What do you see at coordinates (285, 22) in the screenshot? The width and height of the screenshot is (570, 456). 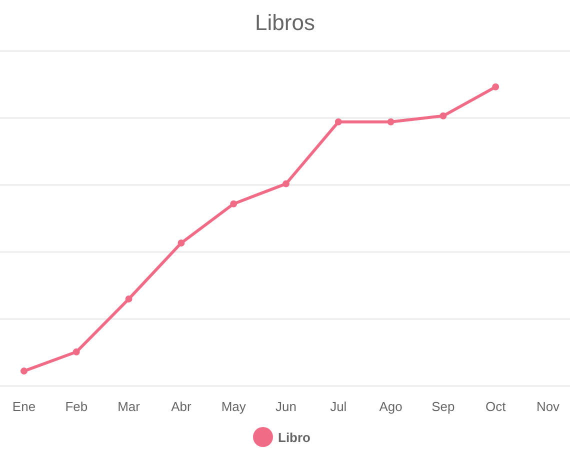 I see `chart-title: Libros` at bounding box center [285, 22].